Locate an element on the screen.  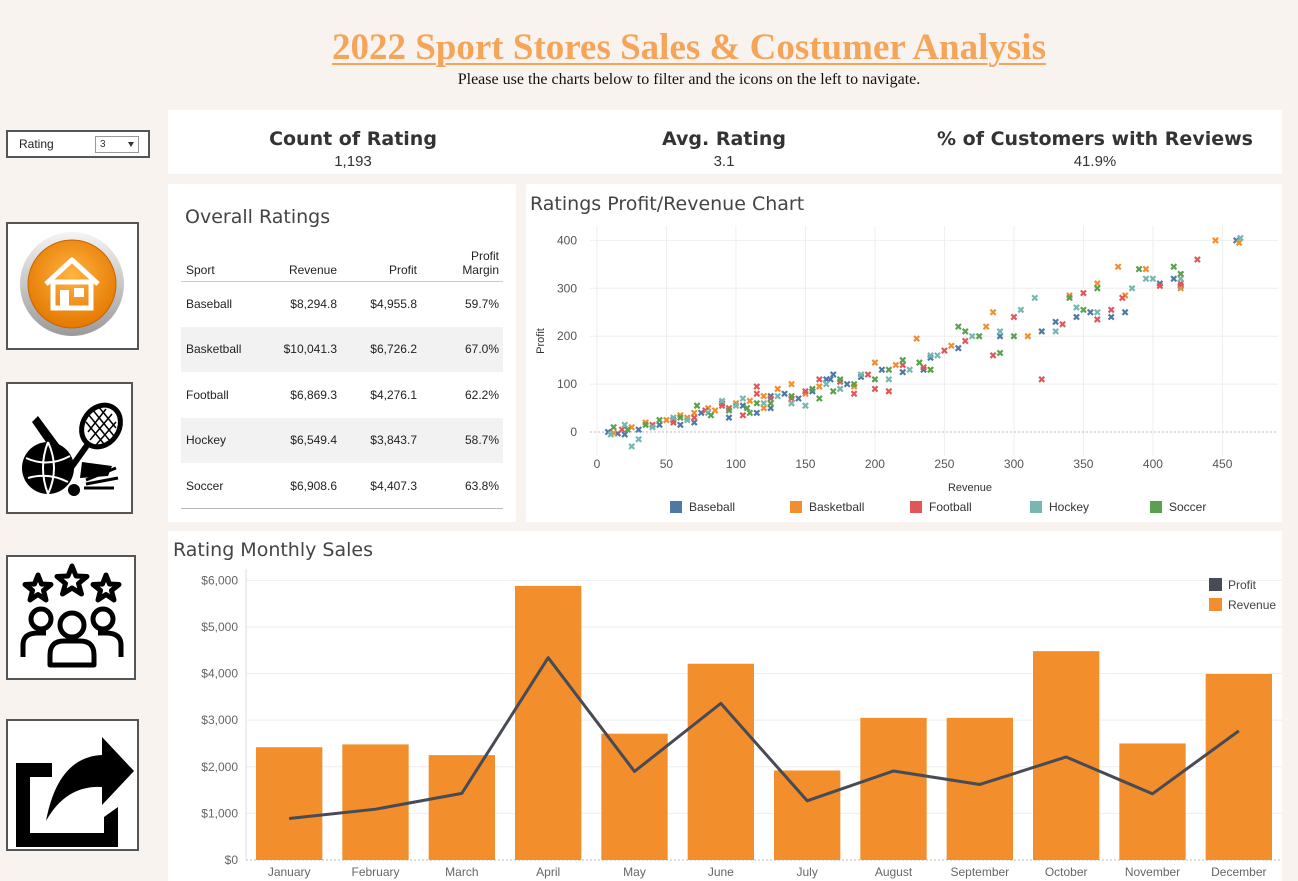
table-row: Baseball $8,294.8 $4,955.8 59.7% is located at coordinates (342, 304).